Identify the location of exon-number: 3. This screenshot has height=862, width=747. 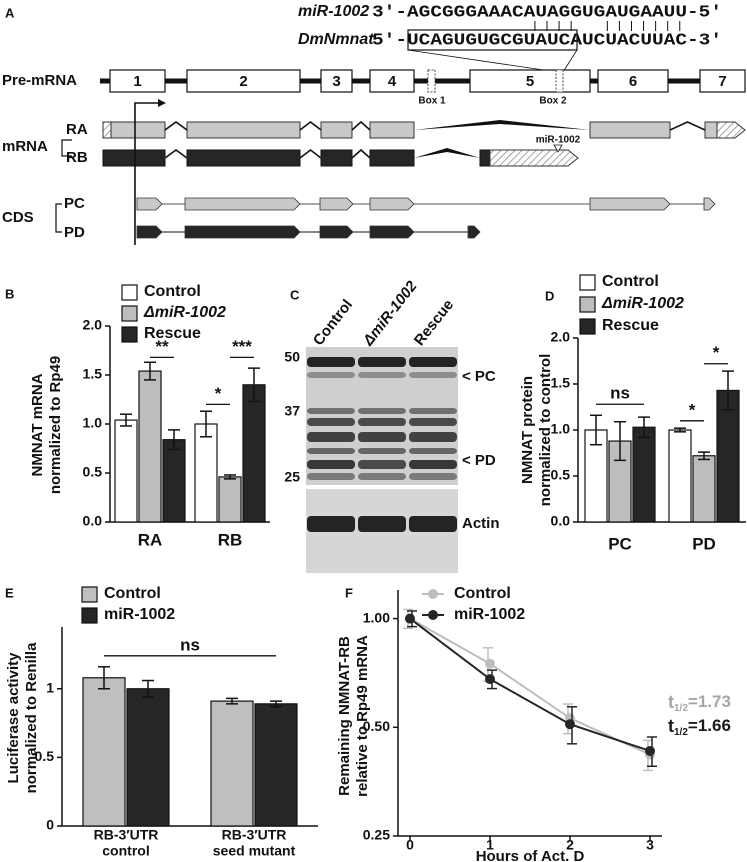
(336, 81).